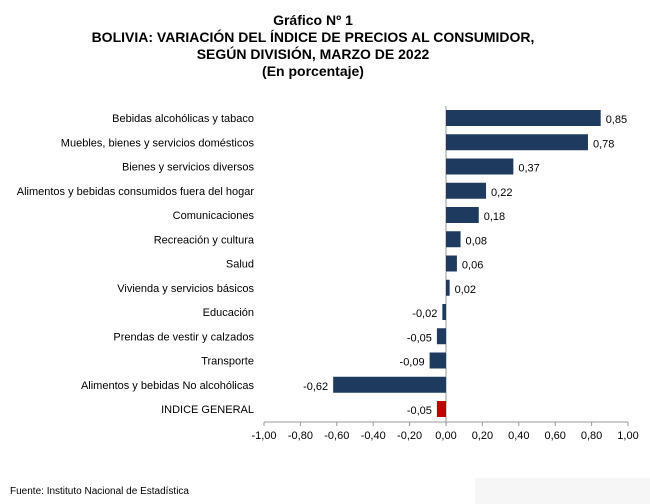 This screenshot has width=650, height=504. I want to click on x-tick-label: 0,80, so click(591, 436).